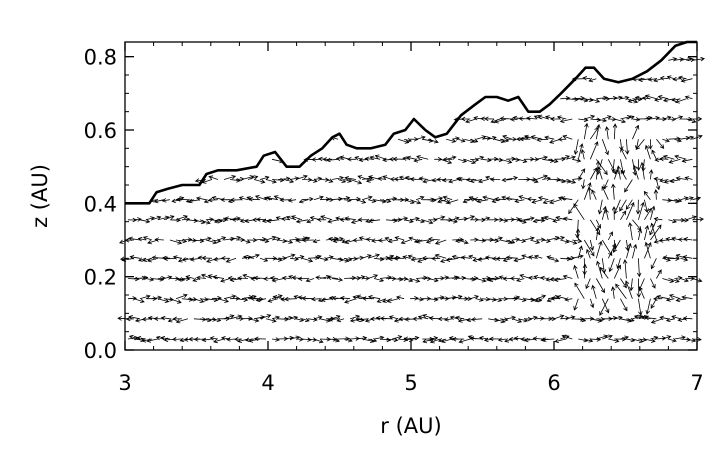  I want to click on y-axis-label: z (AU), so click(40, 196).